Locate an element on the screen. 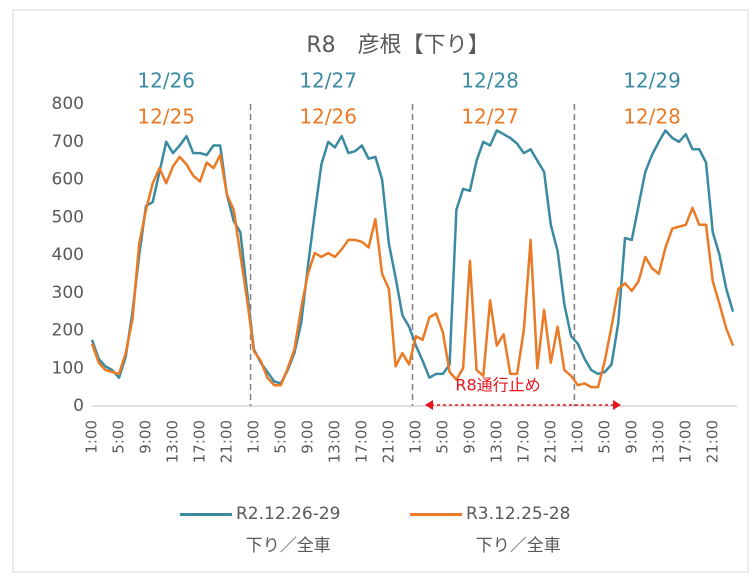 The image size is (752, 575). y-tick-label: 300 is located at coordinates (68, 293).